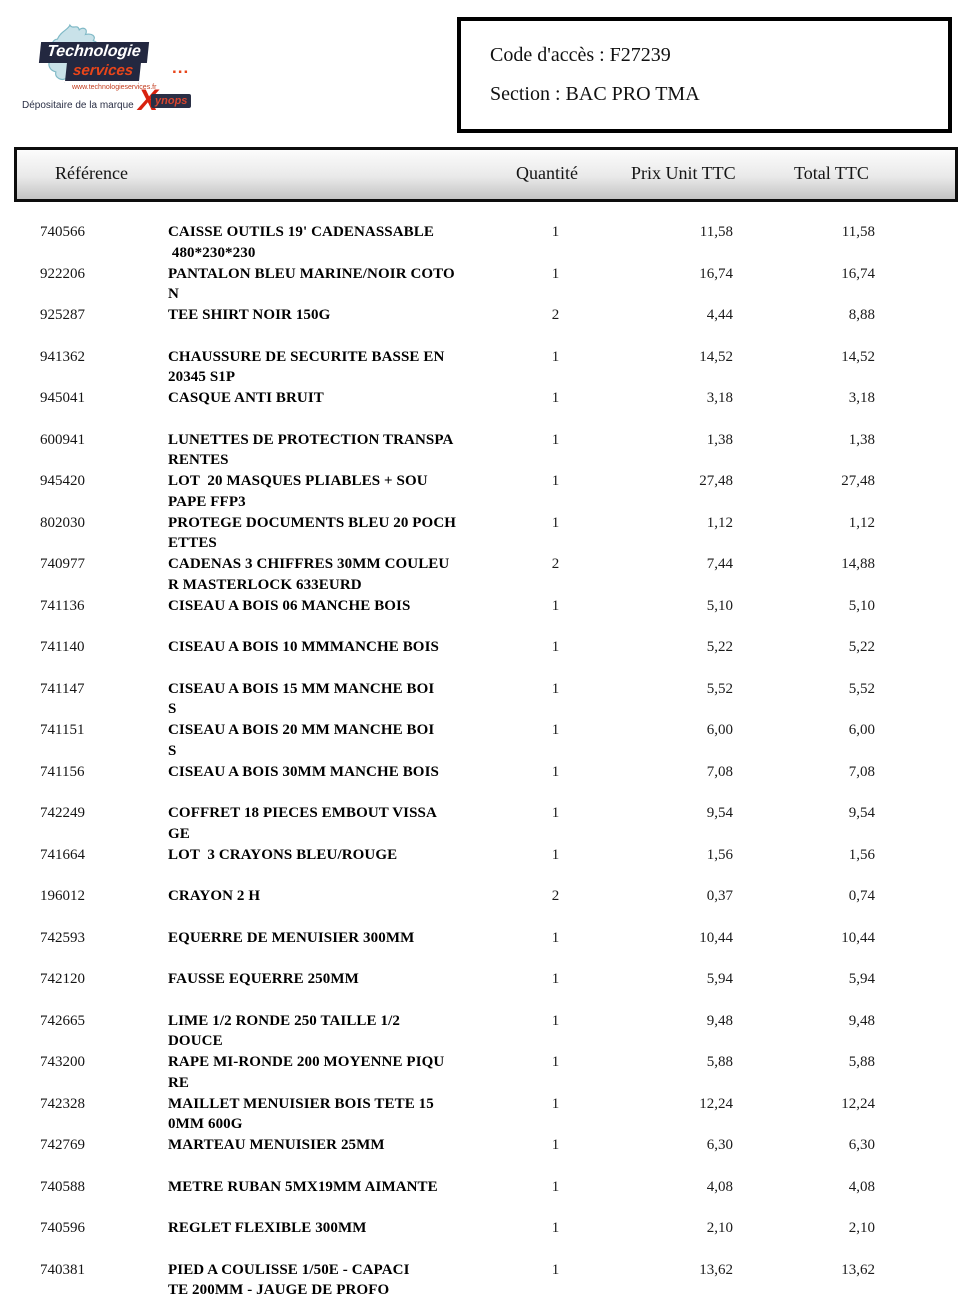 The height and width of the screenshot is (1314, 971). Describe the element at coordinates (719, 1186) in the screenshot. I see `unit-price-cell: 4,08` at that location.